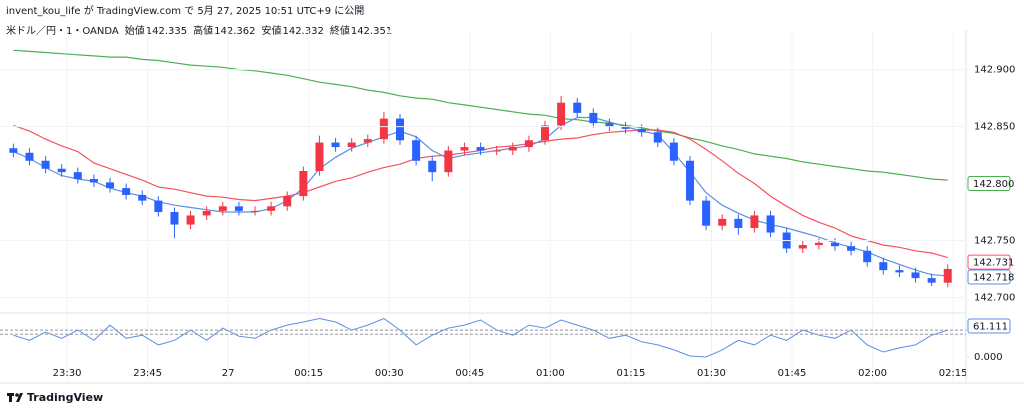 Image resolution: width=1024 pixels, height=417 pixels. What do you see at coordinates (371, 31) in the screenshot?
I see `ohlc-value: 142.351` at bounding box center [371, 31].